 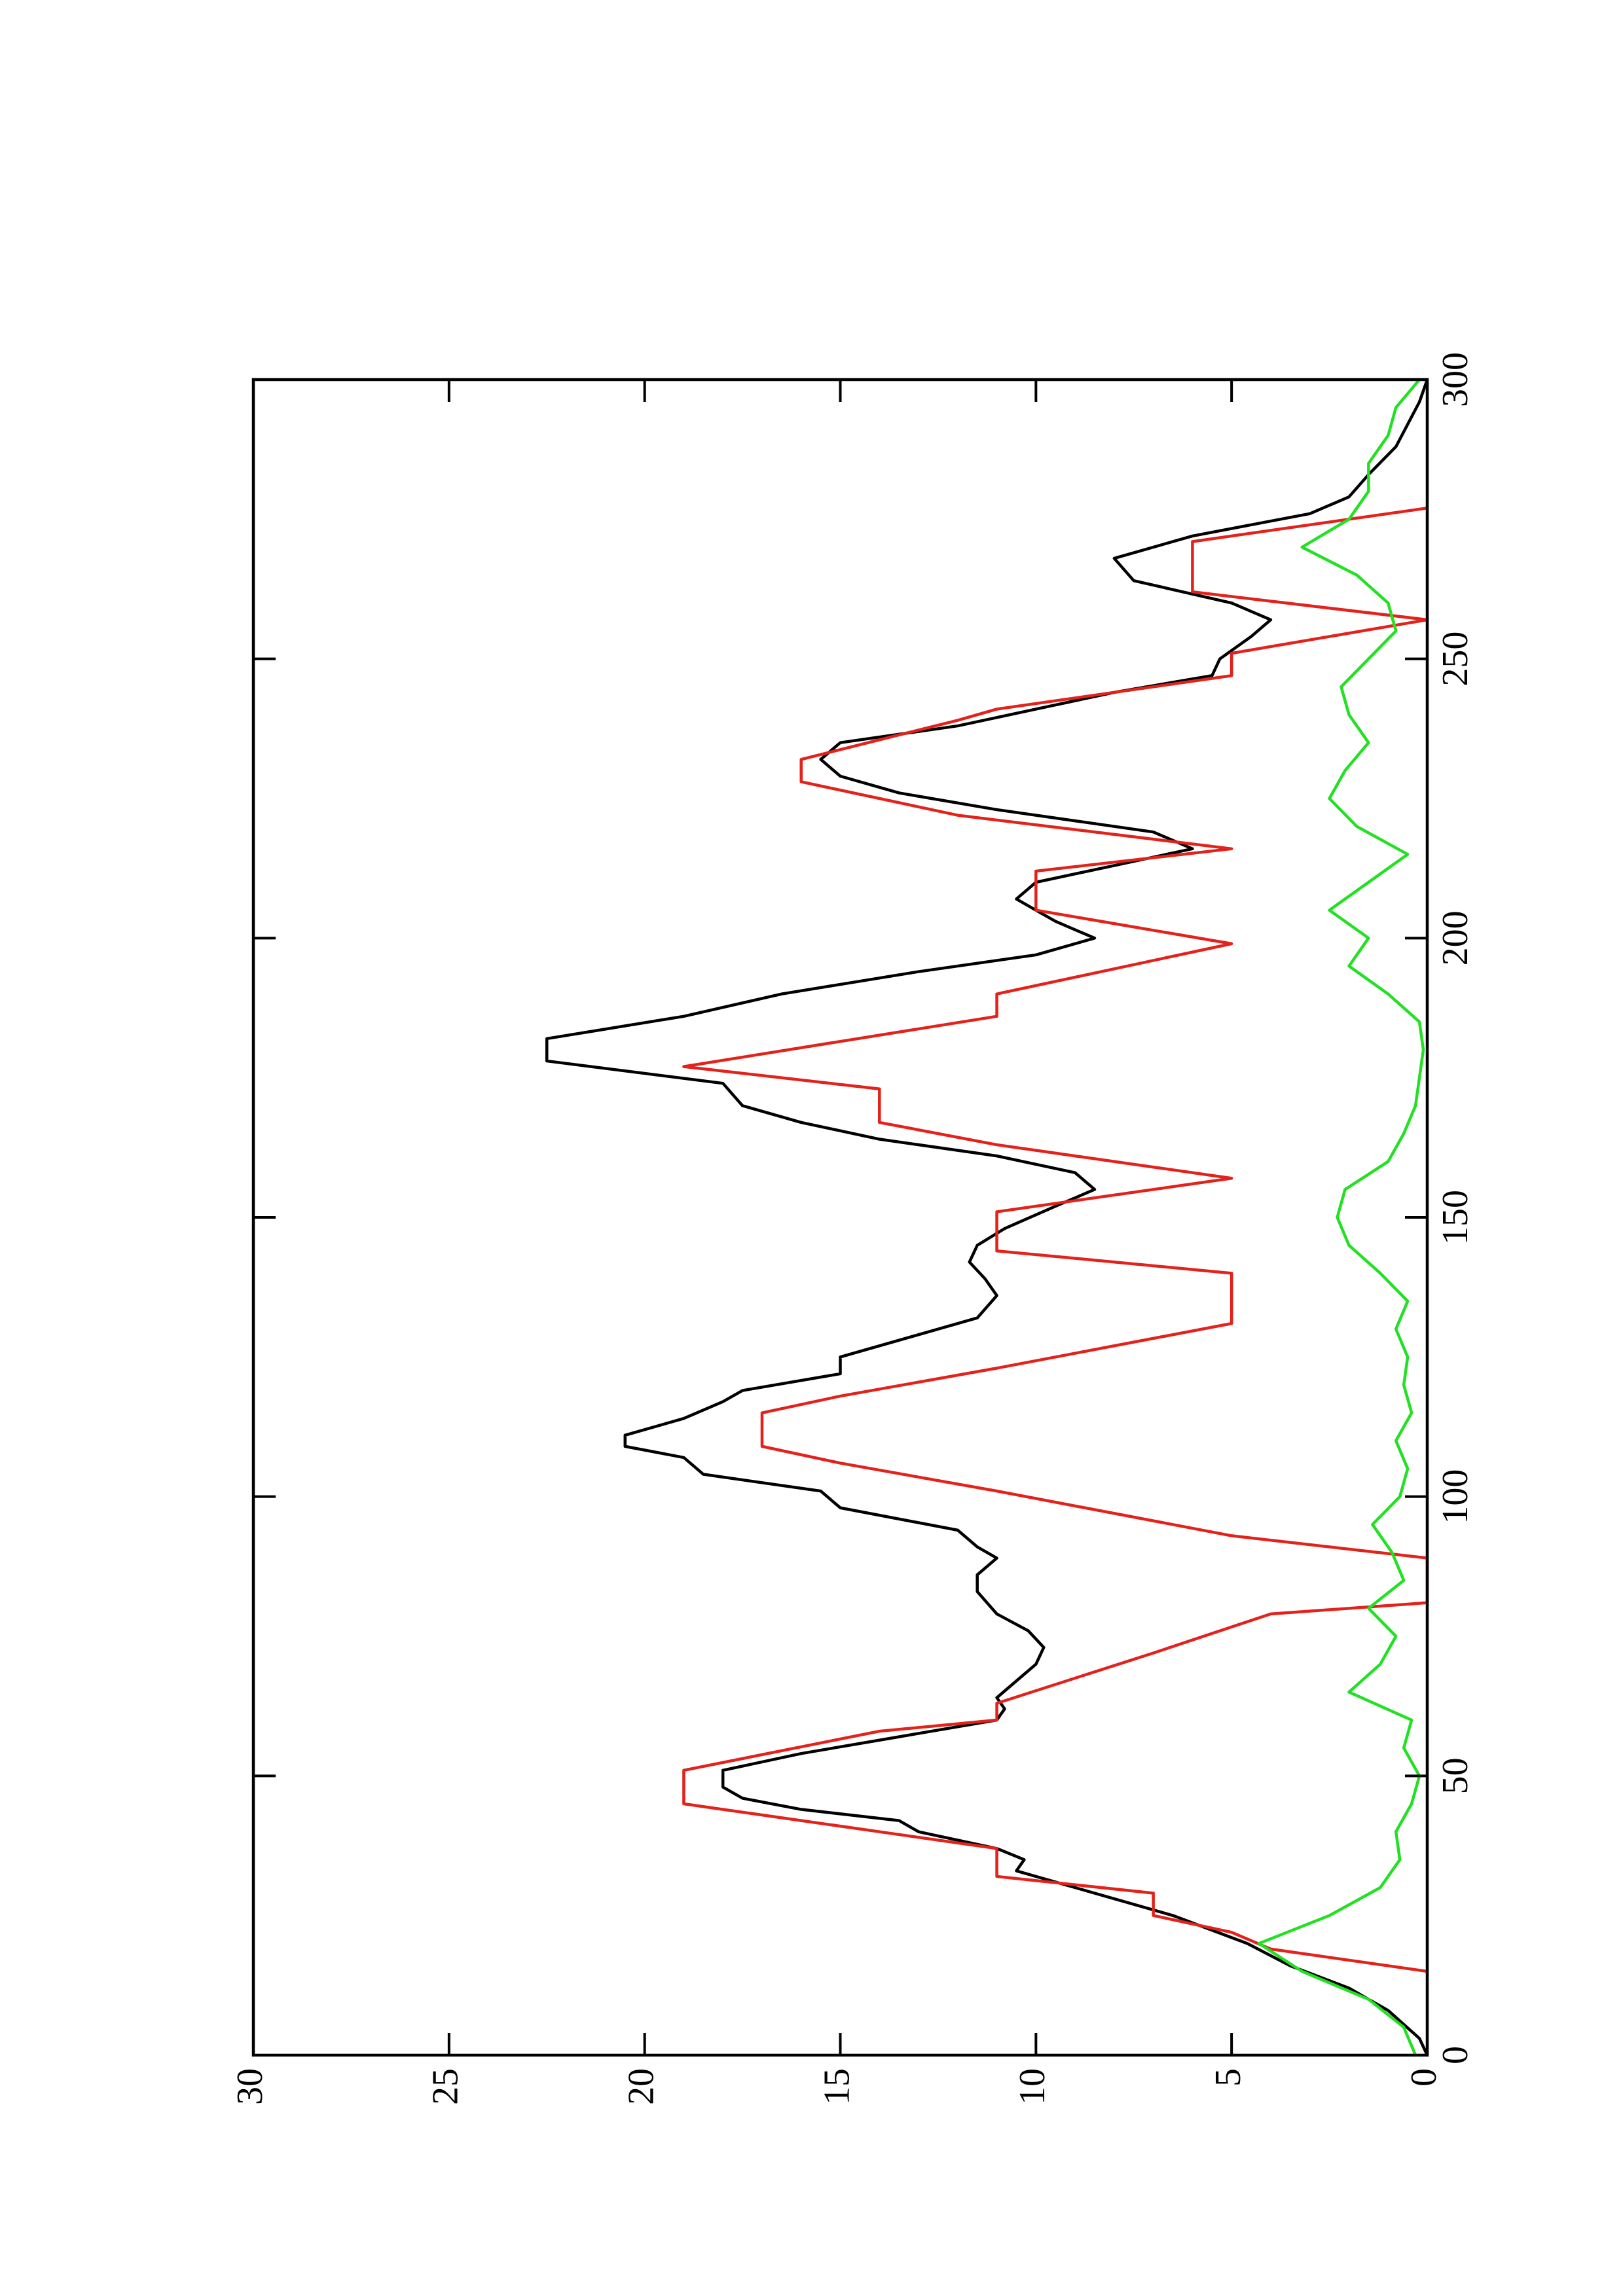 I want to click on y-tick-label: 30, so click(x=250, y=2086).